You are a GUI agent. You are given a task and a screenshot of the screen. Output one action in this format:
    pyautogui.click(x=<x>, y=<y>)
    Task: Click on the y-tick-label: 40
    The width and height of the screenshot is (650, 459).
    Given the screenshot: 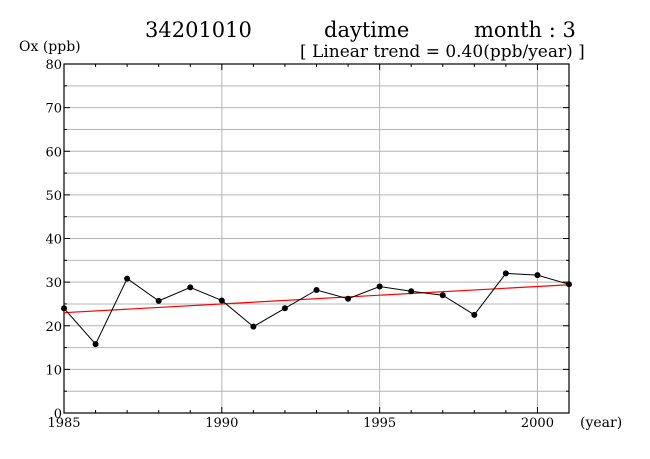 What is the action you would take?
    pyautogui.click(x=53, y=240)
    